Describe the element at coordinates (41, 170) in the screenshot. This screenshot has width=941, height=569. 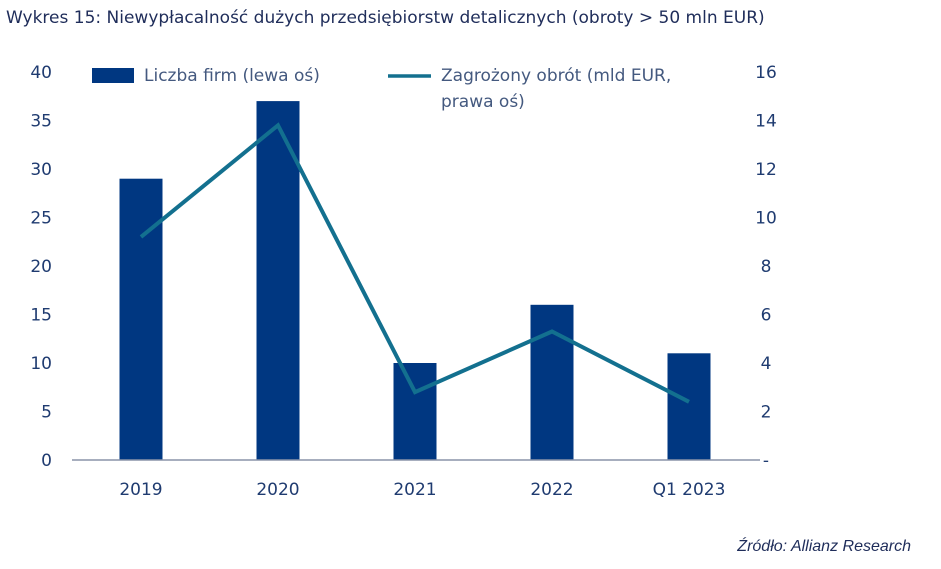
I see `left-tick-label: 30` at that location.